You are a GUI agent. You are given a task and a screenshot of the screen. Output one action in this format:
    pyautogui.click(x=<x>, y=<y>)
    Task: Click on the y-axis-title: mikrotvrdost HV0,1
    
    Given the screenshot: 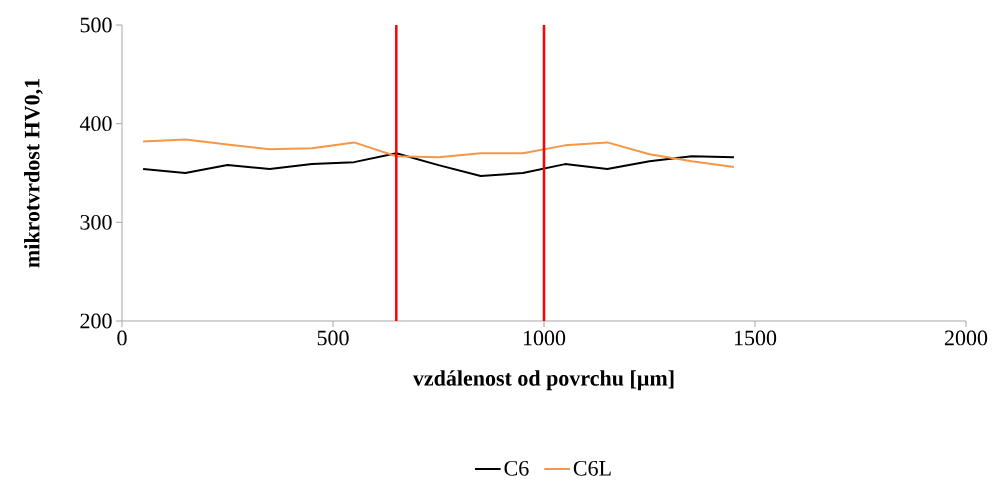 What is the action you would take?
    pyautogui.click(x=33, y=173)
    